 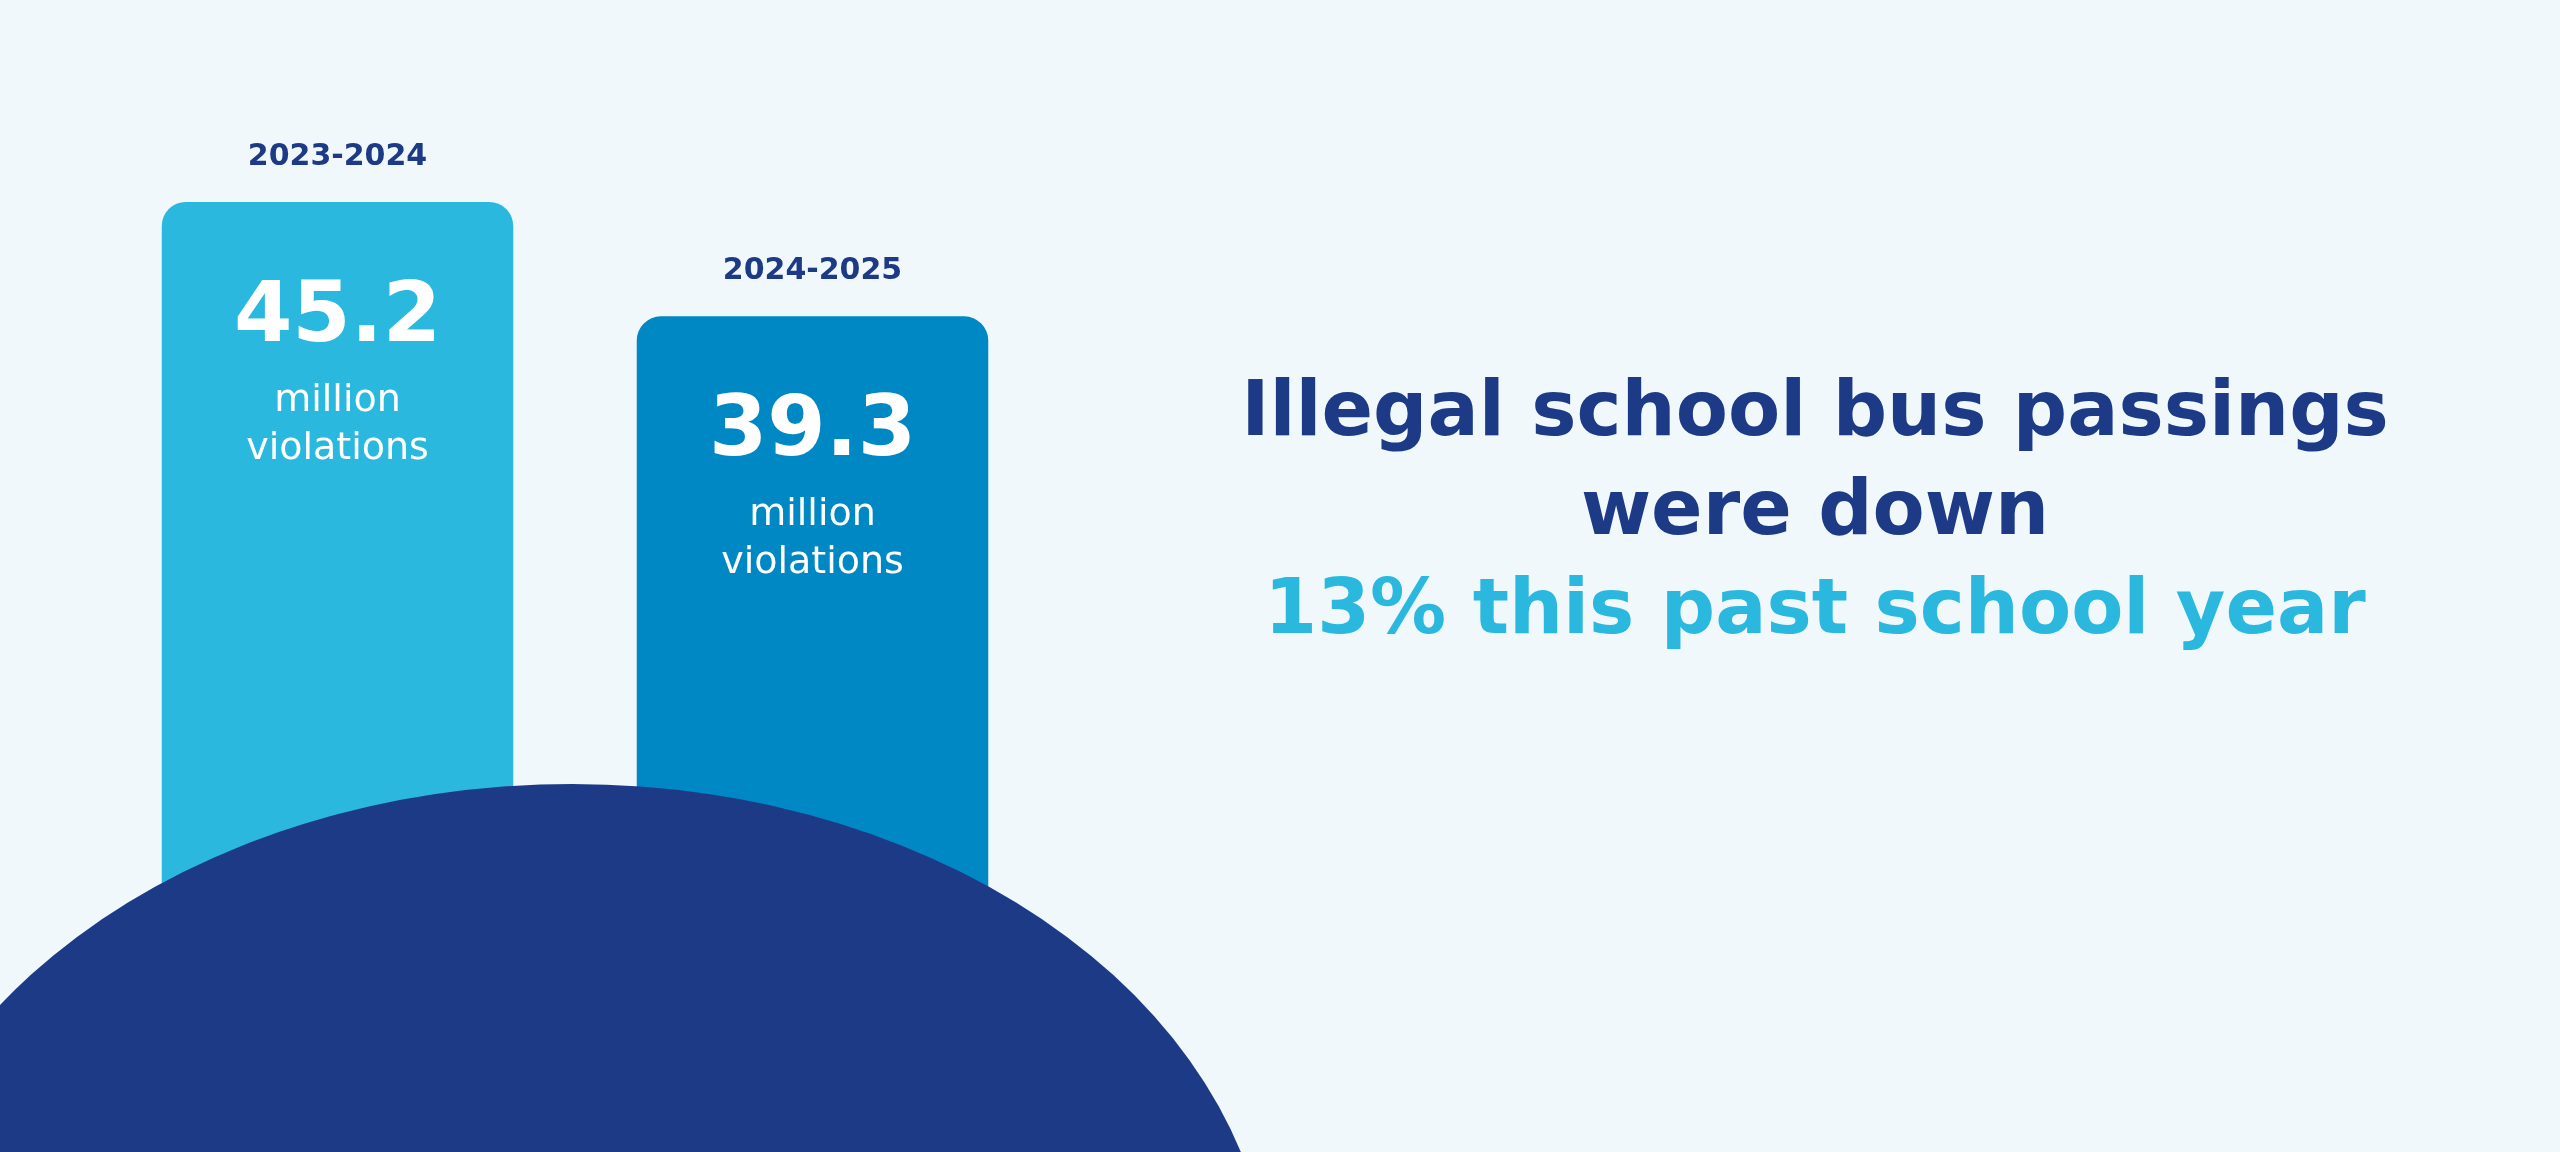 What do you see at coordinates (1815, 458) in the screenshot?
I see `text: Illegal school bus passings were down` at bounding box center [1815, 458].